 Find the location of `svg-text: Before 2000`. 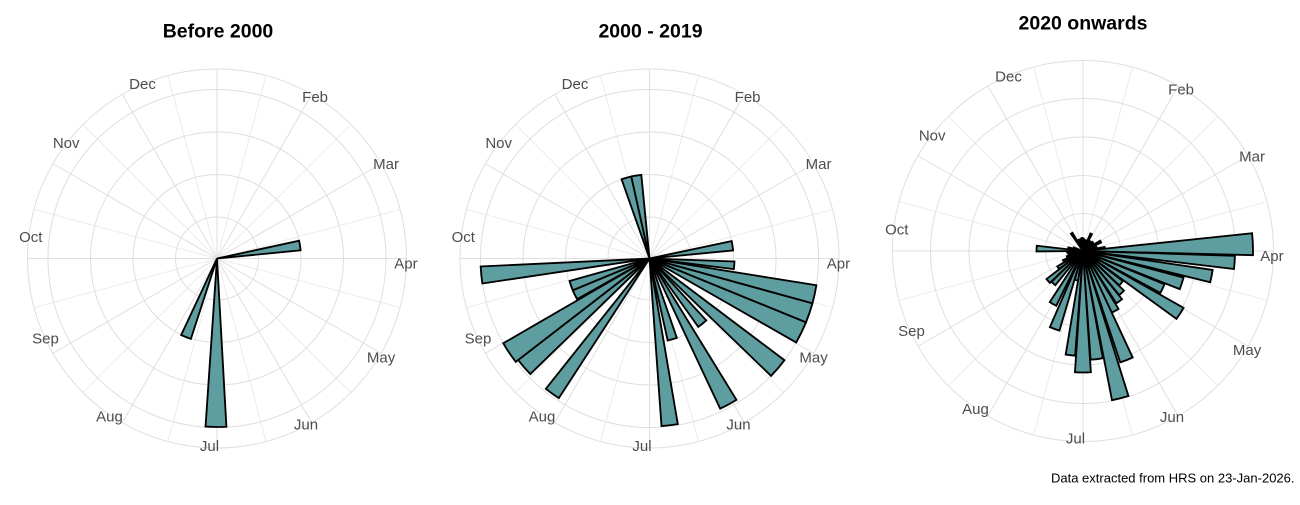

svg-text: Before 2000 is located at coordinates (218, 32).